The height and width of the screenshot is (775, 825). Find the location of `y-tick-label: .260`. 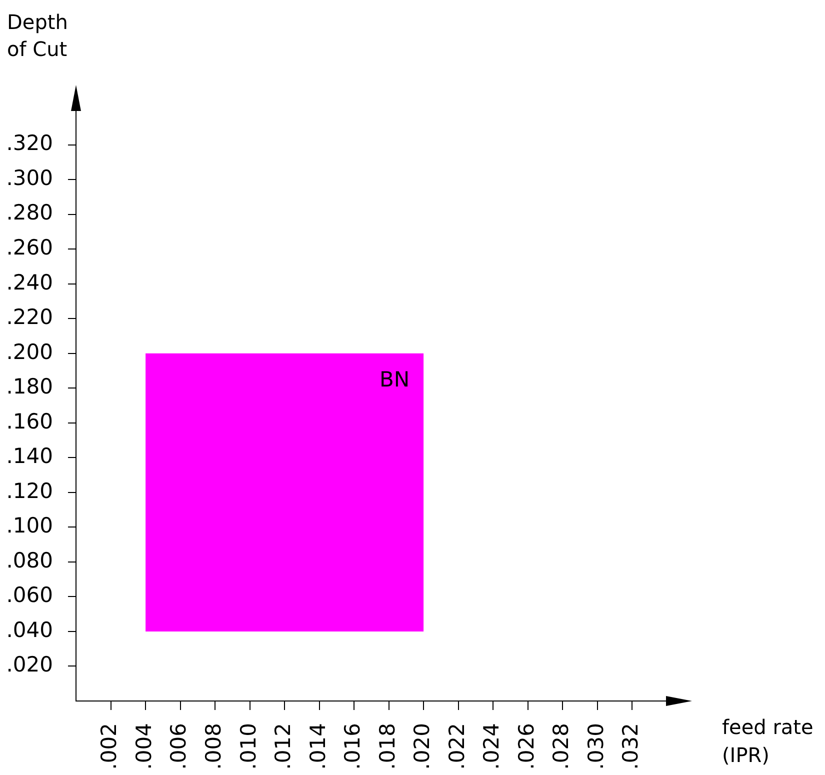

y-tick-label: .260 is located at coordinates (29, 248).